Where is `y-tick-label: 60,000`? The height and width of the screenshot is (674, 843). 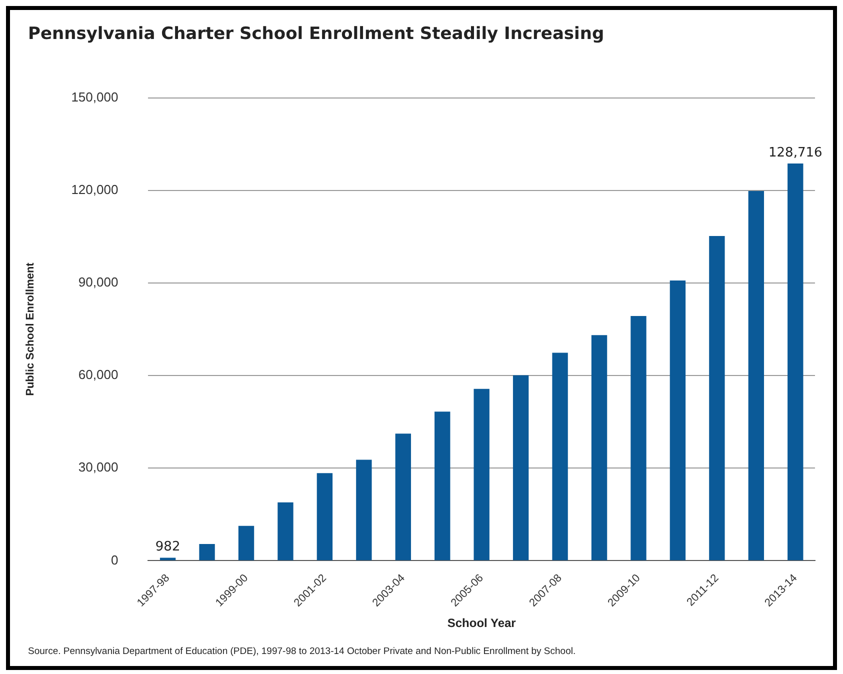 y-tick-label: 60,000 is located at coordinates (98, 374).